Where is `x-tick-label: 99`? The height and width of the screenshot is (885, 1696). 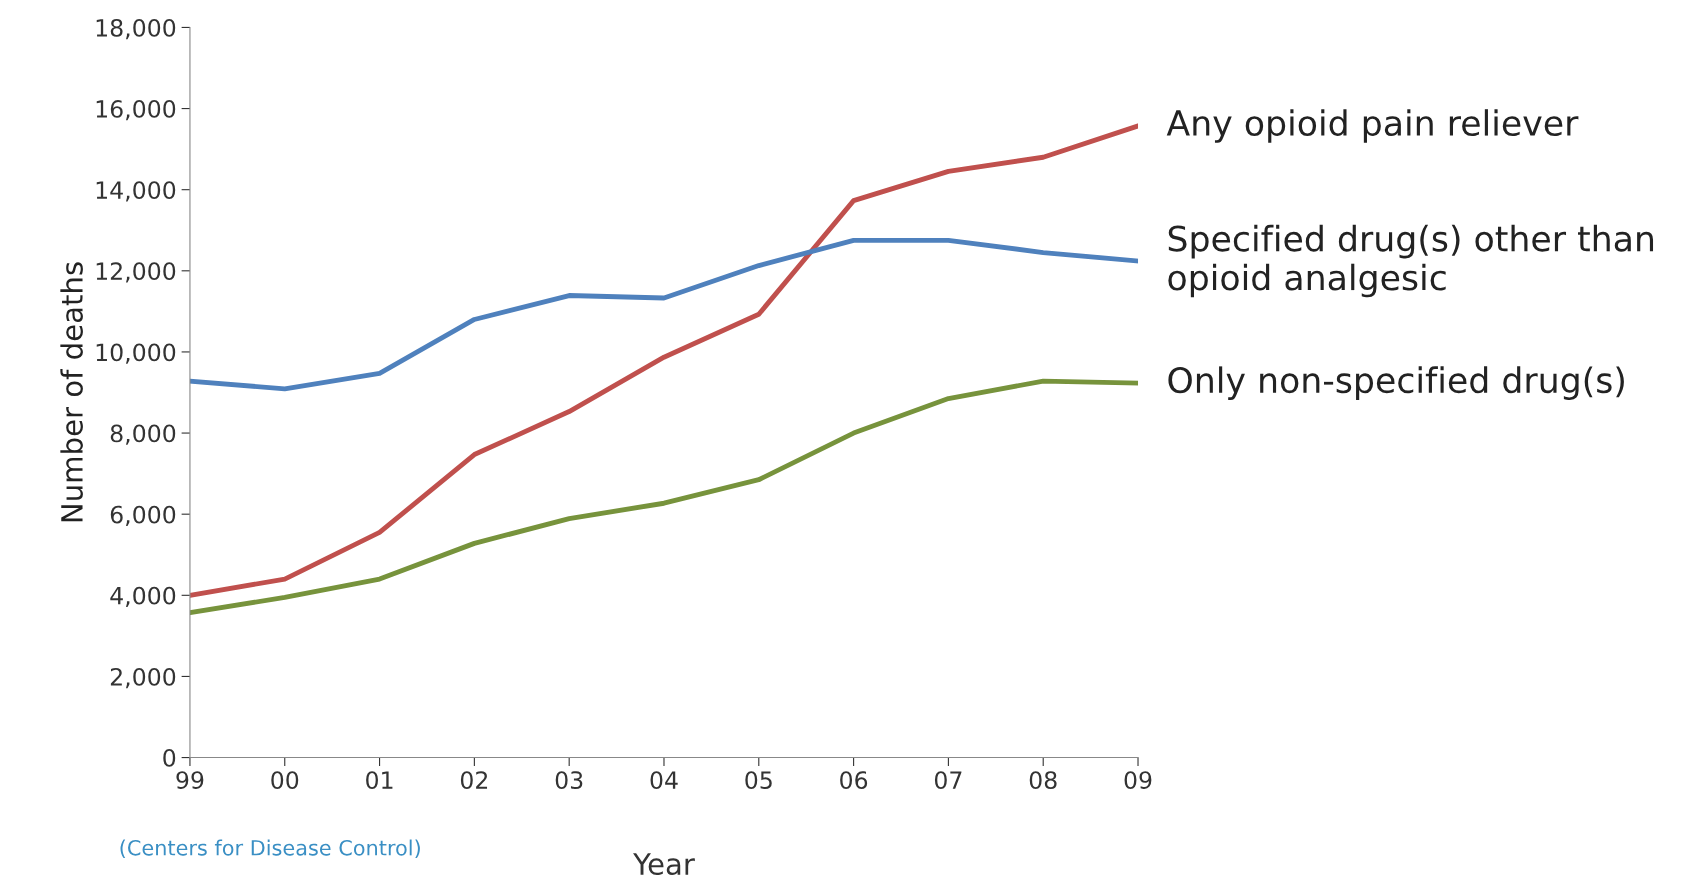 x-tick-label: 99 is located at coordinates (190, 780).